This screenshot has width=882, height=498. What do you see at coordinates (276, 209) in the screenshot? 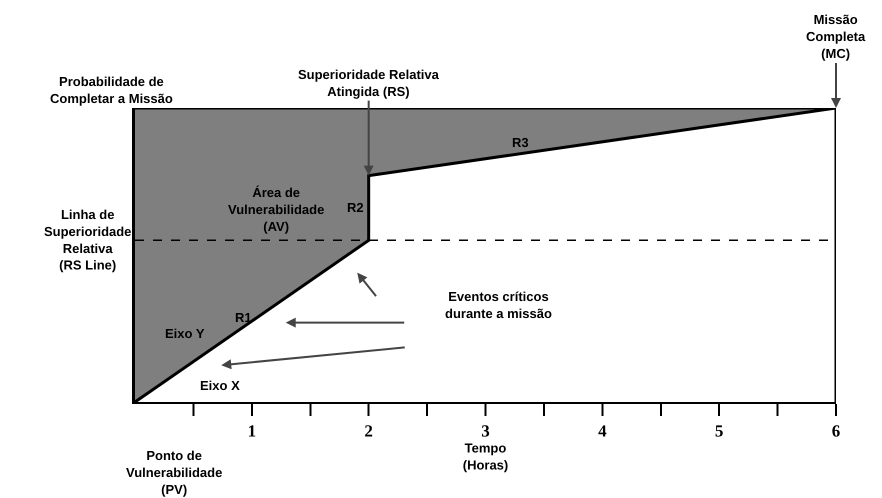
I see `annotation: Área de Vulnerabilidade (AV)` at bounding box center [276, 209].